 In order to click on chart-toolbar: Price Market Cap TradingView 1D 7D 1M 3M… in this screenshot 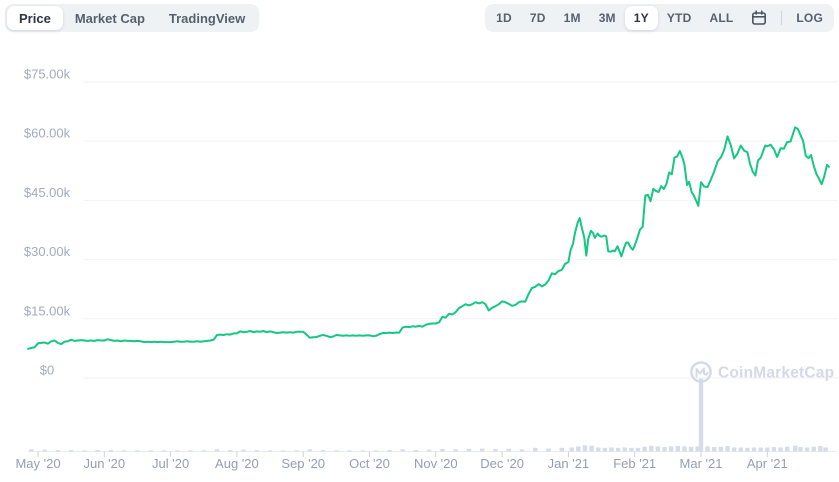, I will do `click(419, 18)`.